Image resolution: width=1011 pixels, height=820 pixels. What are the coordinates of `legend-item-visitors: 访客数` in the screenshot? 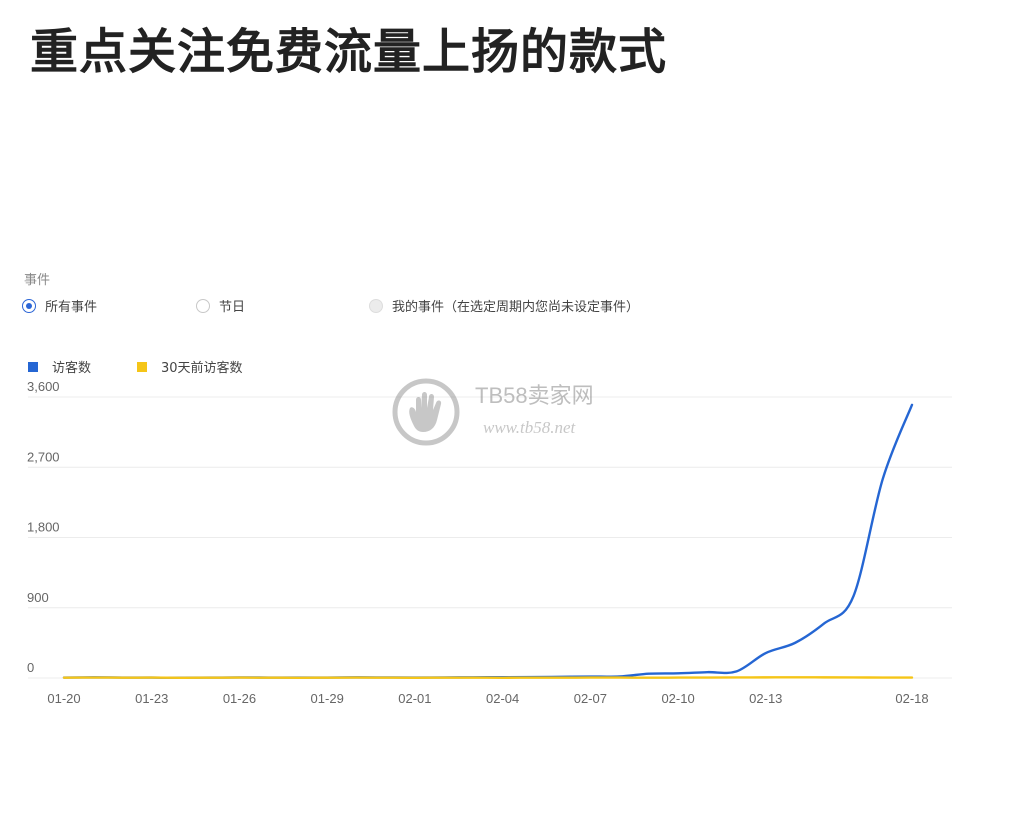 It's located at (59, 366).